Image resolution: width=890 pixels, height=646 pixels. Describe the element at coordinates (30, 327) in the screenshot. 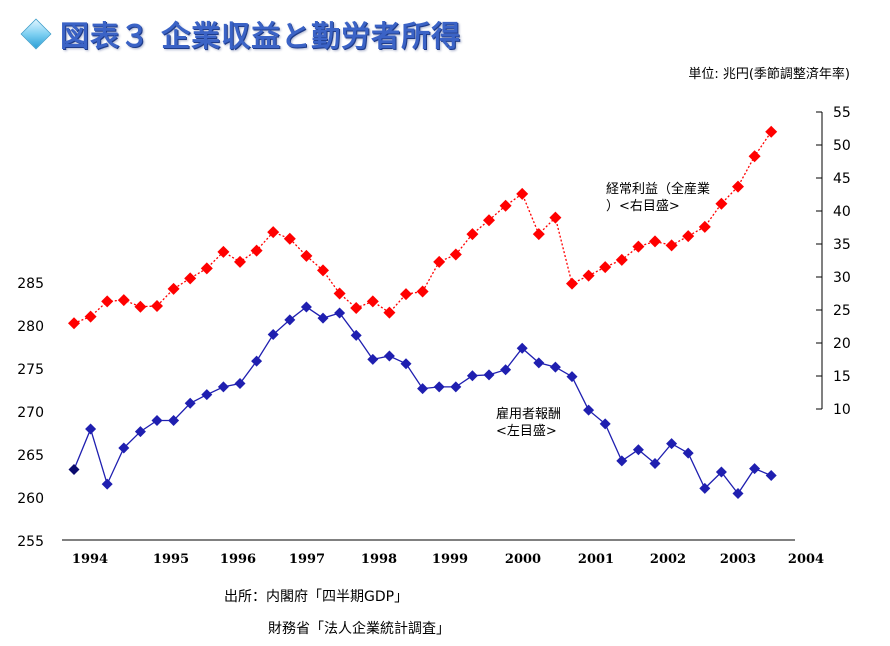

I see `y-left-tick-label: 280` at that location.